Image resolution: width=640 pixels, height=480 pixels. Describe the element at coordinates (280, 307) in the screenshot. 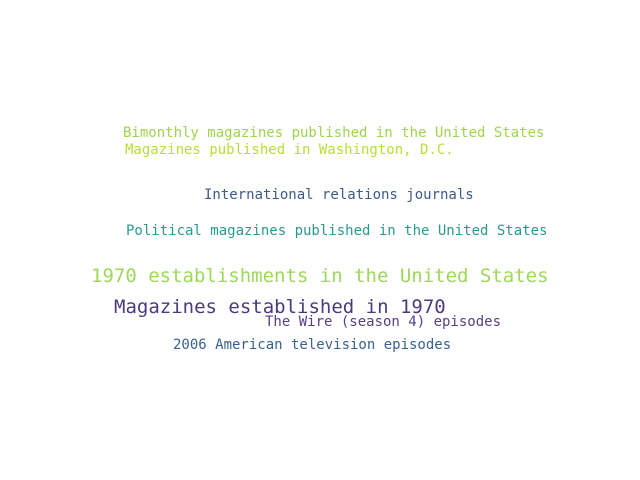

I see `word-magazines-established-1970: Magazines established in 1970` at that location.